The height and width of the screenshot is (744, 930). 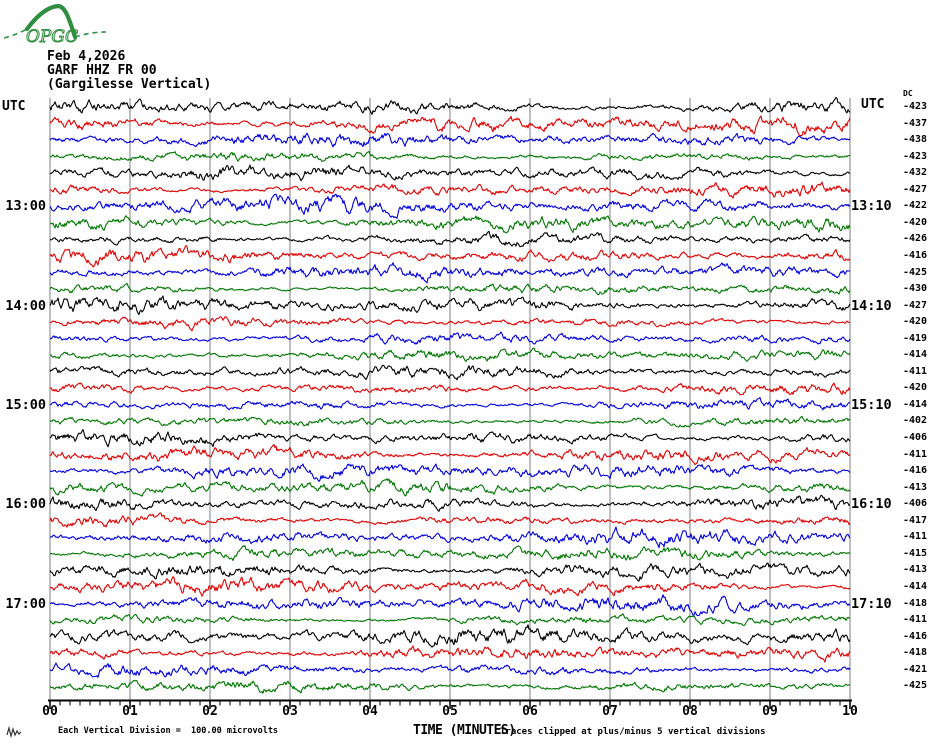 I want to click on dc-value-row-1340: -425, so click(x=915, y=272).